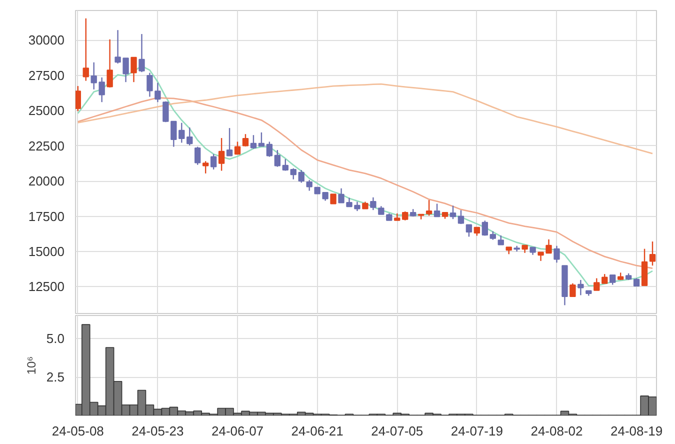  What do you see at coordinates (636, 431) in the screenshot?
I see `x-tick-label: 24-08-19` at bounding box center [636, 431].